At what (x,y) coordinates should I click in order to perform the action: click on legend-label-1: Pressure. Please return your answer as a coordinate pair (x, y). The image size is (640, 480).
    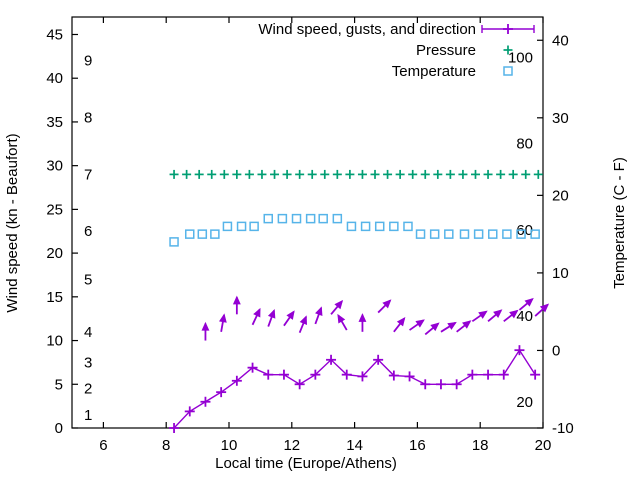
    Looking at the image, I should click on (446, 50).